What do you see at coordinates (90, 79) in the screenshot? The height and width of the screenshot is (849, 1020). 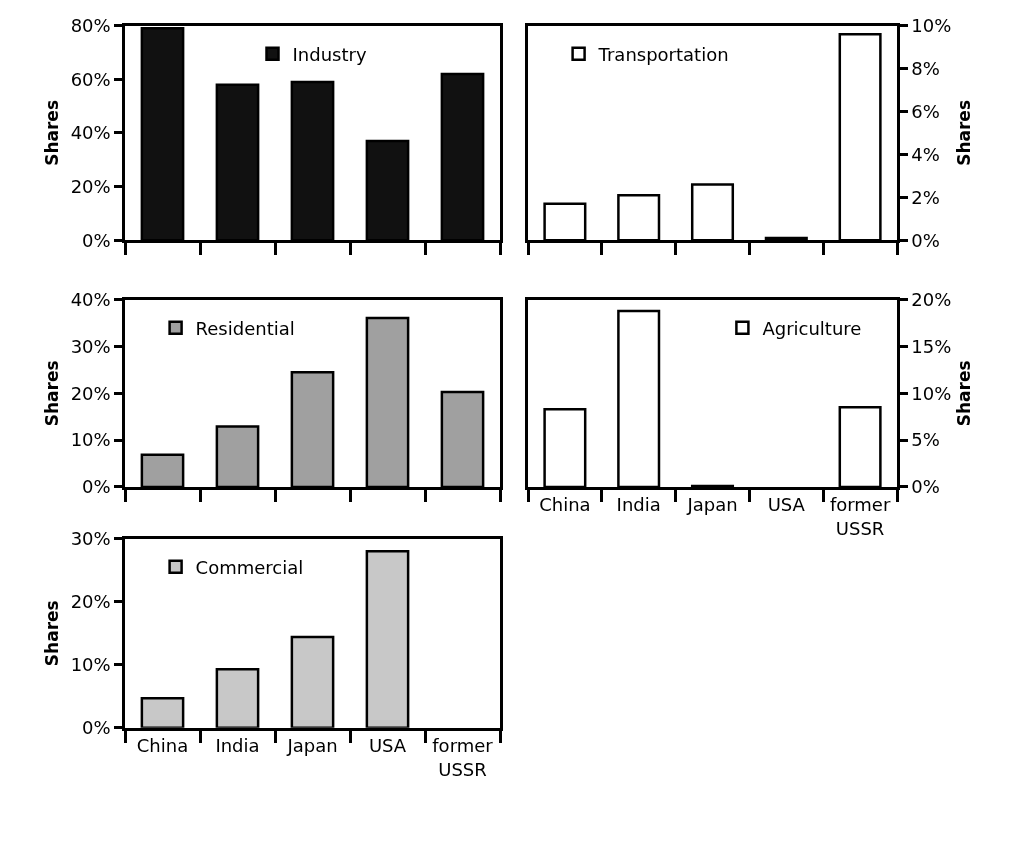 I see `y-tick-label: 60%` at bounding box center [90, 79].